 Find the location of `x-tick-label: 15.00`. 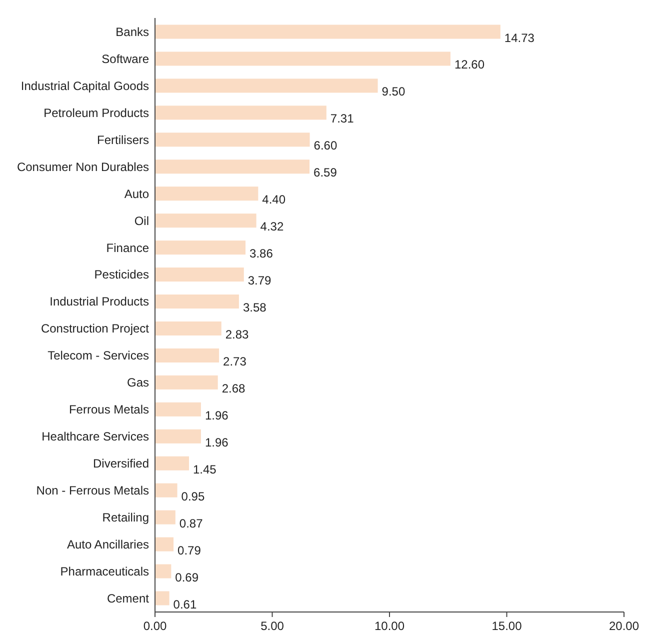

x-tick-label: 15.00 is located at coordinates (507, 626).